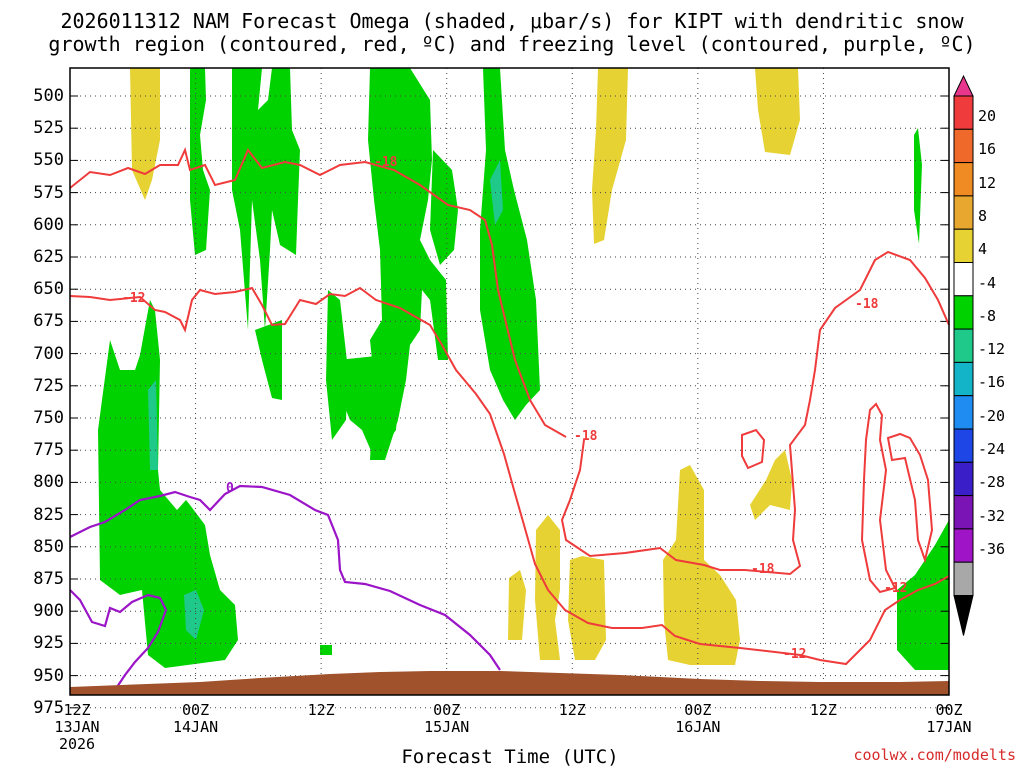 The height and width of the screenshot is (768, 1024). Describe the element at coordinates (48, 257) in the screenshot. I see `y-tick-label: 625` at that location.